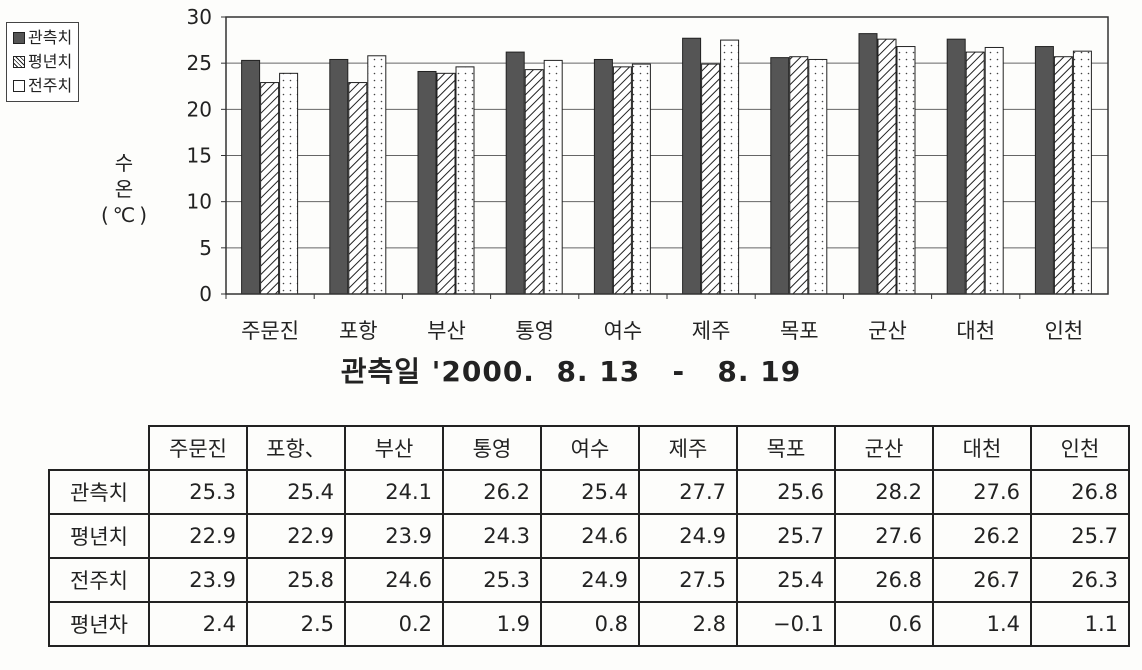 This screenshot has height=670, width=1142. What do you see at coordinates (50, 61) in the screenshot?
I see `legend-label-normal: 평년치` at bounding box center [50, 61].